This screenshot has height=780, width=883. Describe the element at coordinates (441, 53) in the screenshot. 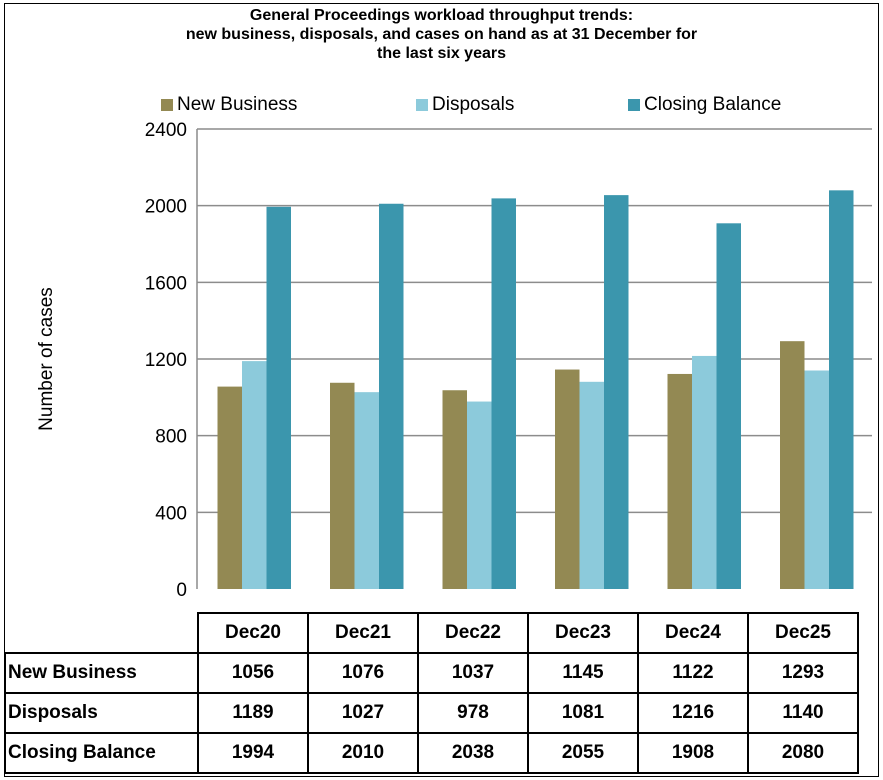

I see `chart-title-line-3: the last six years` at that location.